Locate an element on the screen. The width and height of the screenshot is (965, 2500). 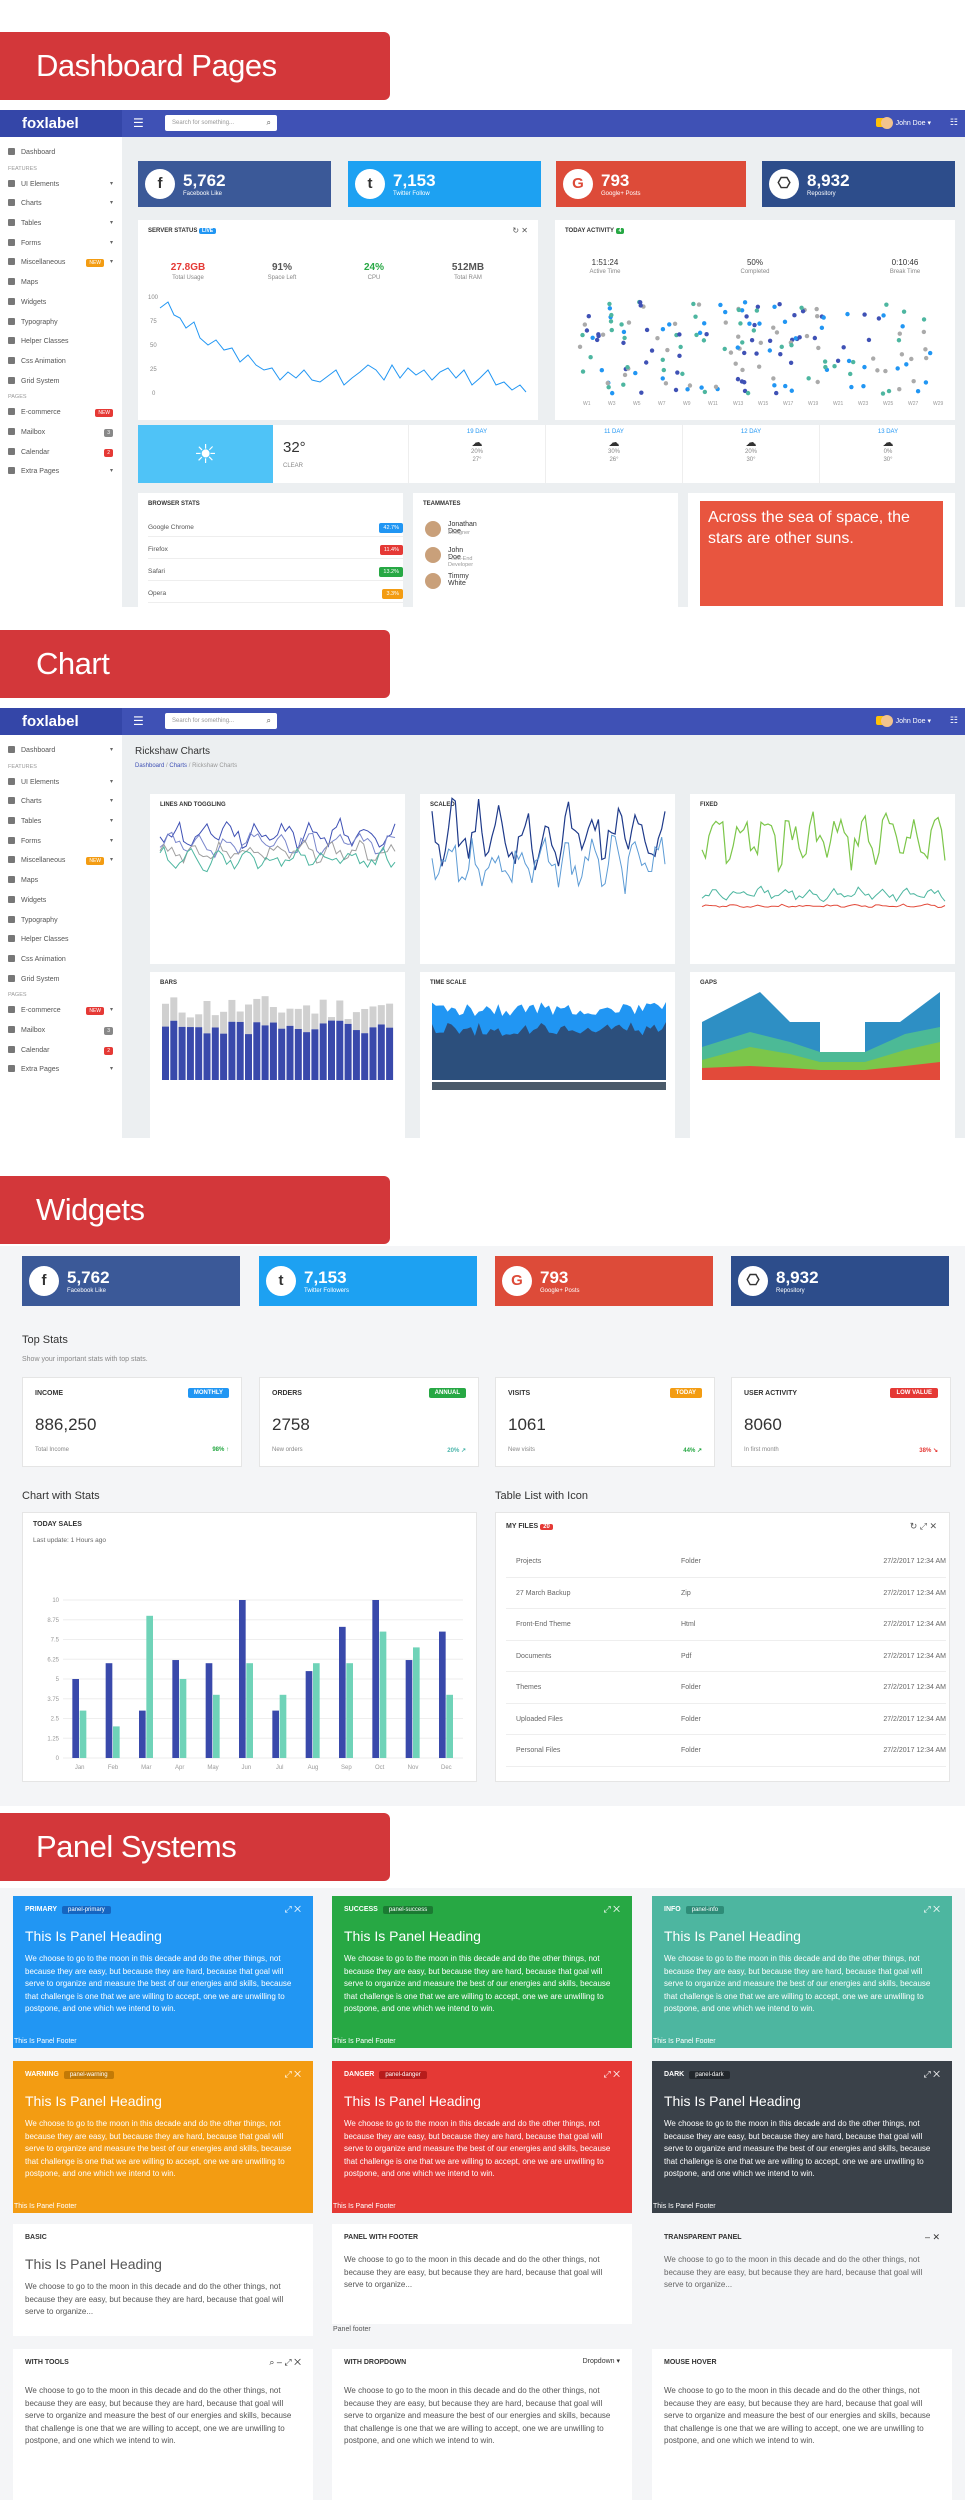
pages-icon is located at coordinates (11, 471).